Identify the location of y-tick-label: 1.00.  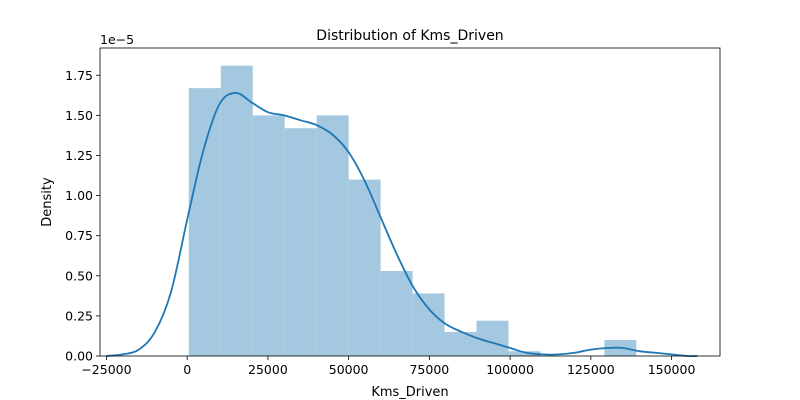
(79, 195).